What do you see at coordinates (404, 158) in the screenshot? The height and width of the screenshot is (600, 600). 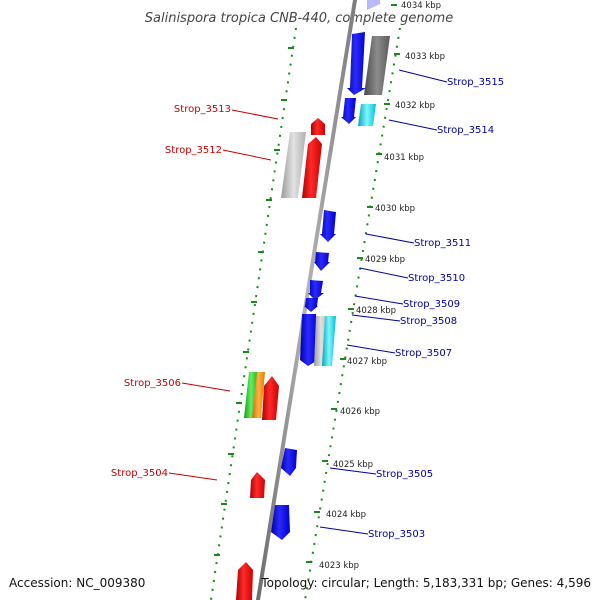 I see `kbp-tick-label: 4031 kbp` at bounding box center [404, 158].